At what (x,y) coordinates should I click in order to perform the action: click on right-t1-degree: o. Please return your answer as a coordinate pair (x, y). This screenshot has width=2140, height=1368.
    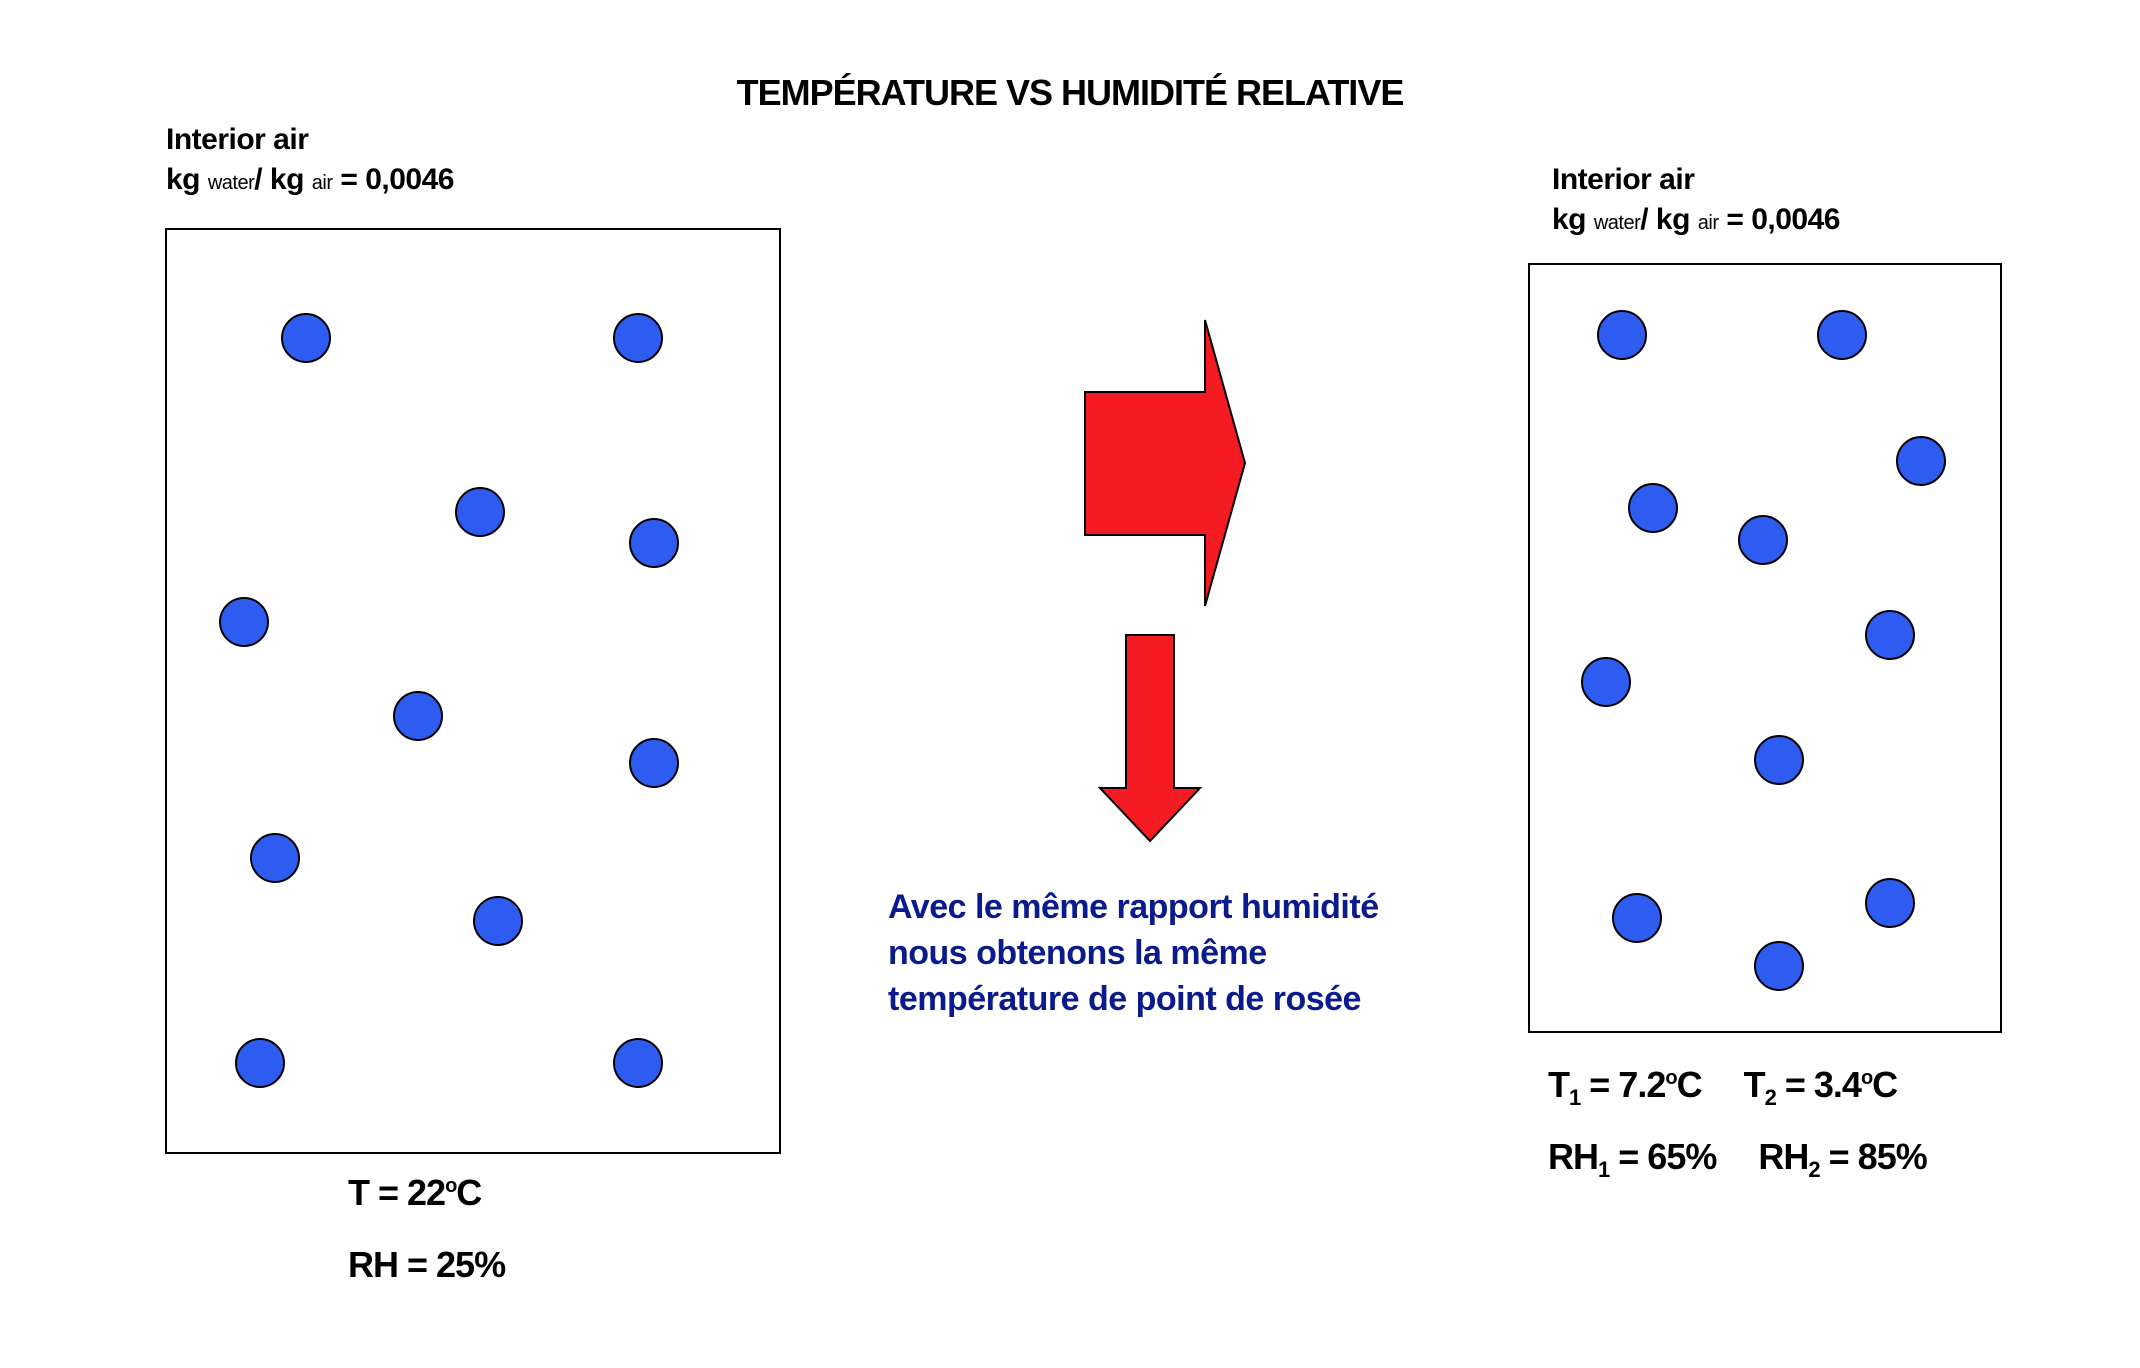
    Looking at the image, I should click on (1671, 1078).